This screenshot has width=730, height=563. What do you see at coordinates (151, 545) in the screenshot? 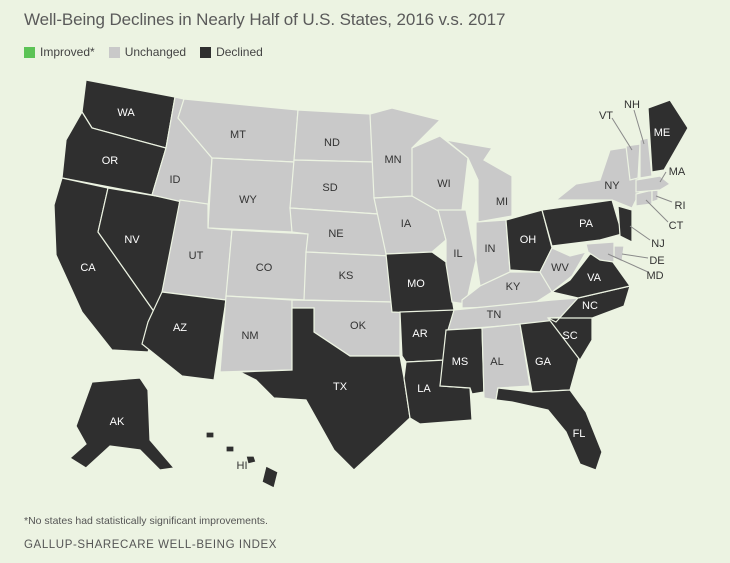
I see `source-credit: GALLUP-SHARECARE WELL-BEING INDEX` at bounding box center [151, 545].